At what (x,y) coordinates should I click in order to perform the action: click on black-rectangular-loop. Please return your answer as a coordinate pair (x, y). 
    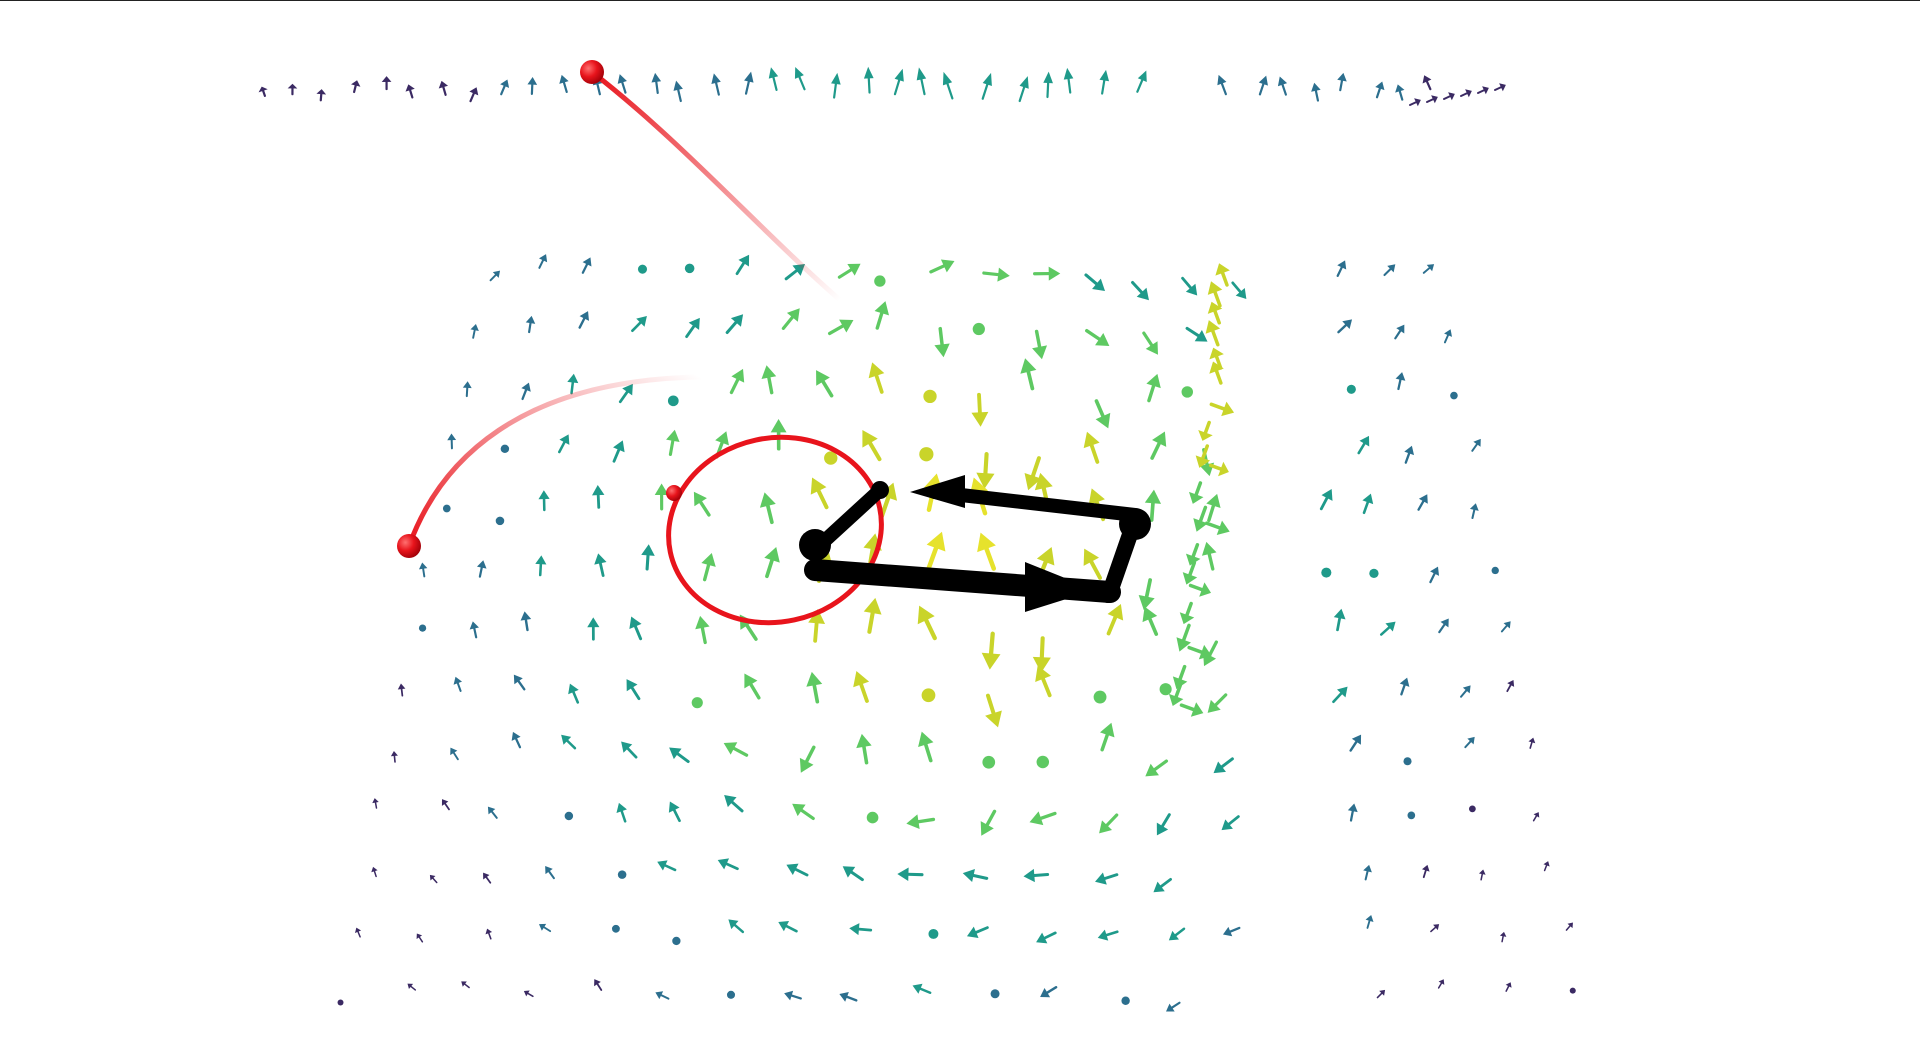
    Looking at the image, I should click on (975, 543).